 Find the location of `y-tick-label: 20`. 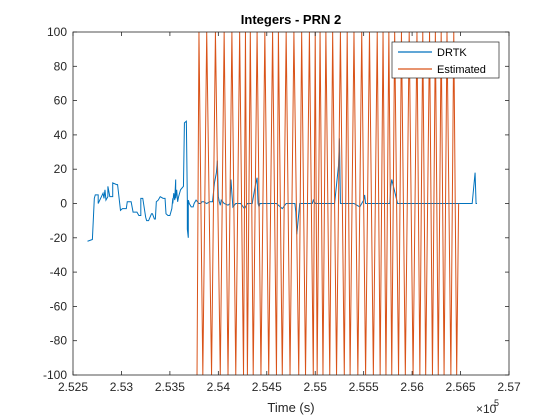

y-tick-label: 20 is located at coordinates (61, 169).